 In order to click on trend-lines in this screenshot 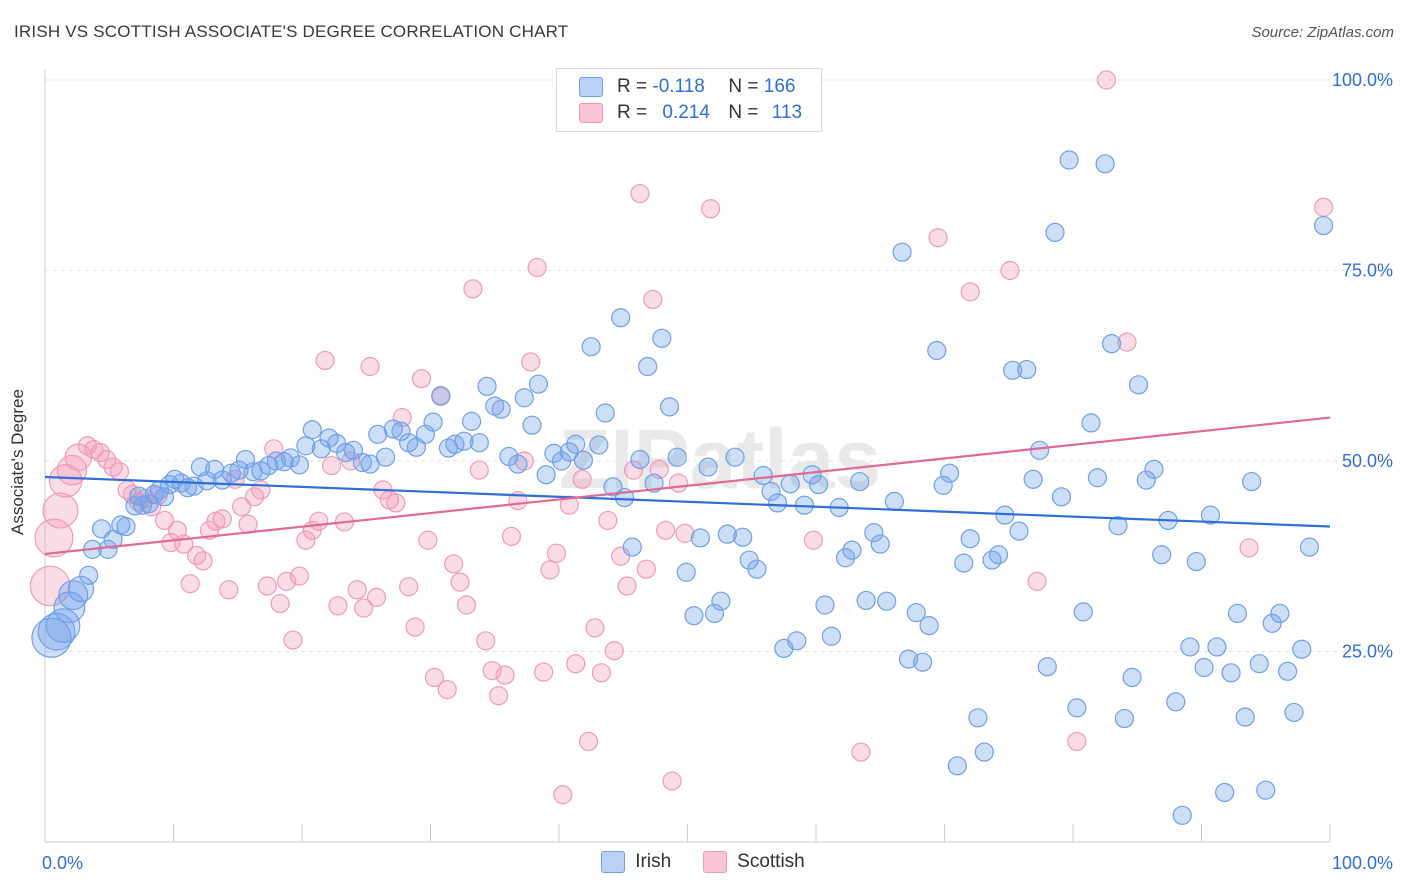, I will do `click(687, 486)`.